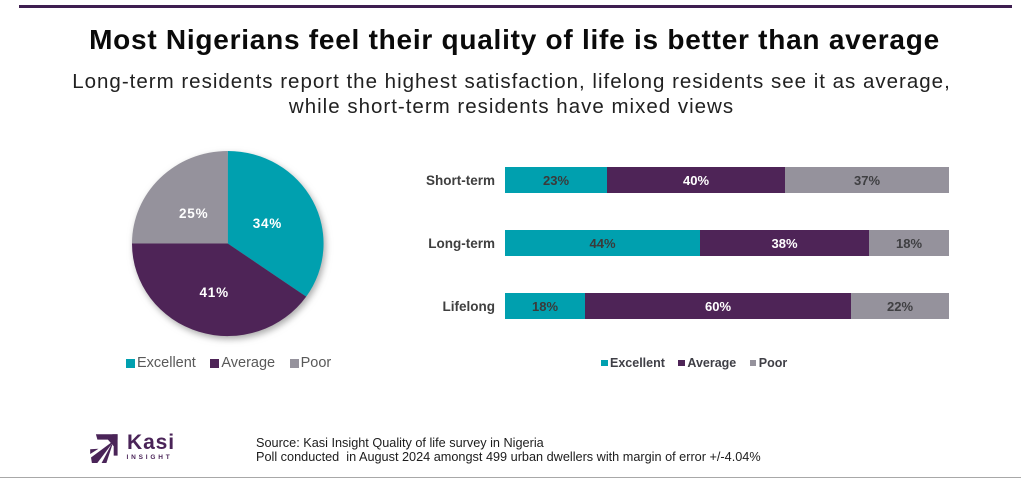  Describe the element at coordinates (266, 223) in the screenshot. I see `svg-text: 34%` at that location.